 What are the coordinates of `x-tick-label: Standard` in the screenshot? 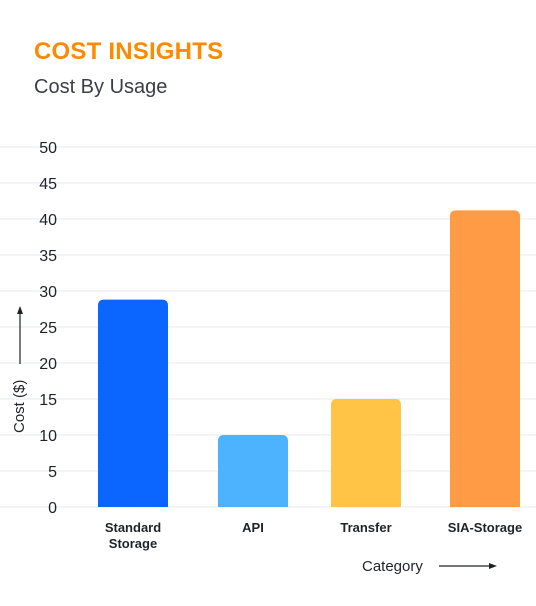 It's located at (133, 527).